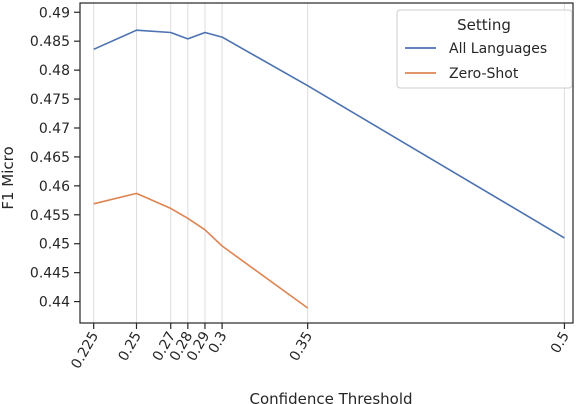 This screenshot has height=404, width=580. What do you see at coordinates (50, 274) in the screenshot?
I see `y-tick-label-1: 0.445` at bounding box center [50, 274].